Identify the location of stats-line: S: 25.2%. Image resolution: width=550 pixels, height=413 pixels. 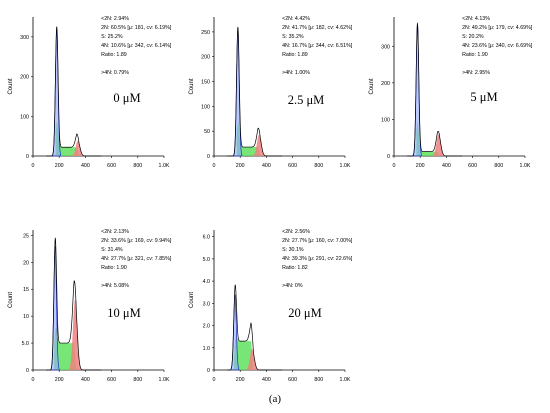
(112, 37).